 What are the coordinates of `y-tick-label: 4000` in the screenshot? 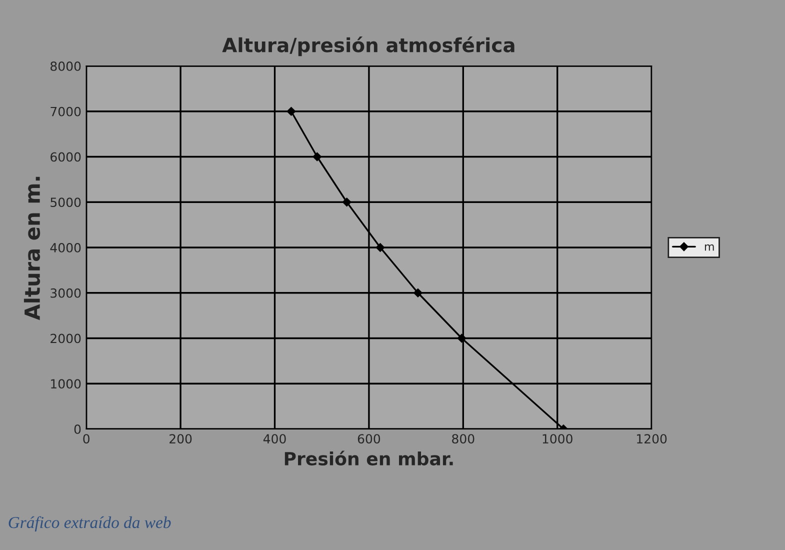 It's located at (65, 247).